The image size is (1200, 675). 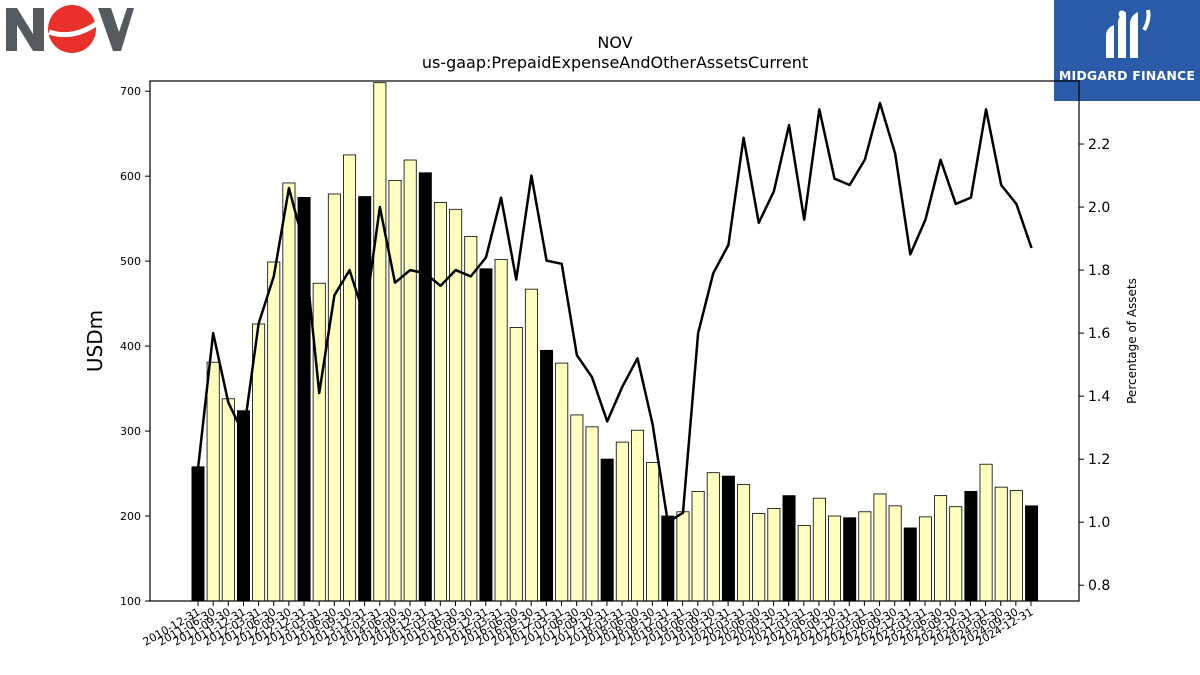 What do you see at coordinates (1099, 334) in the screenshot?
I see `y2-tick-label: 1.6` at bounding box center [1099, 334].